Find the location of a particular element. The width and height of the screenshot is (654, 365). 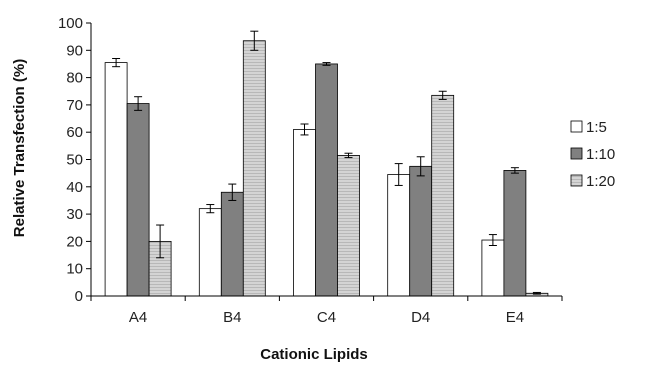

x-tick-label: C4 is located at coordinates (326, 317).